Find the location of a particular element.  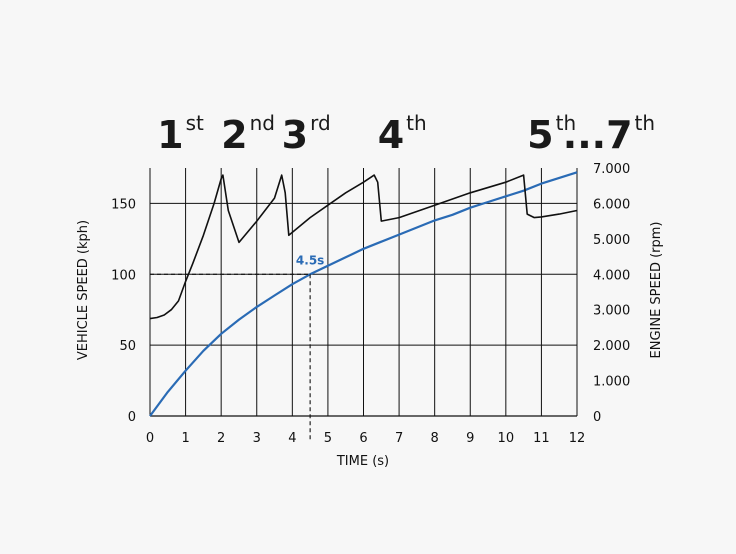

y-left-tick-label: 150 is located at coordinates (123, 204).